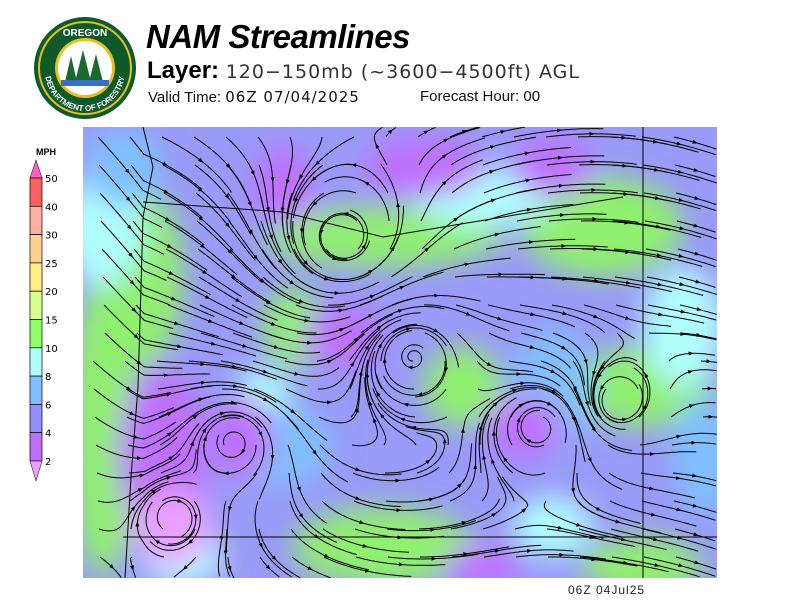 The height and width of the screenshot is (600, 800). What do you see at coordinates (48, 434) in the screenshot?
I see `legend-tick: 4` at bounding box center [48, 434].